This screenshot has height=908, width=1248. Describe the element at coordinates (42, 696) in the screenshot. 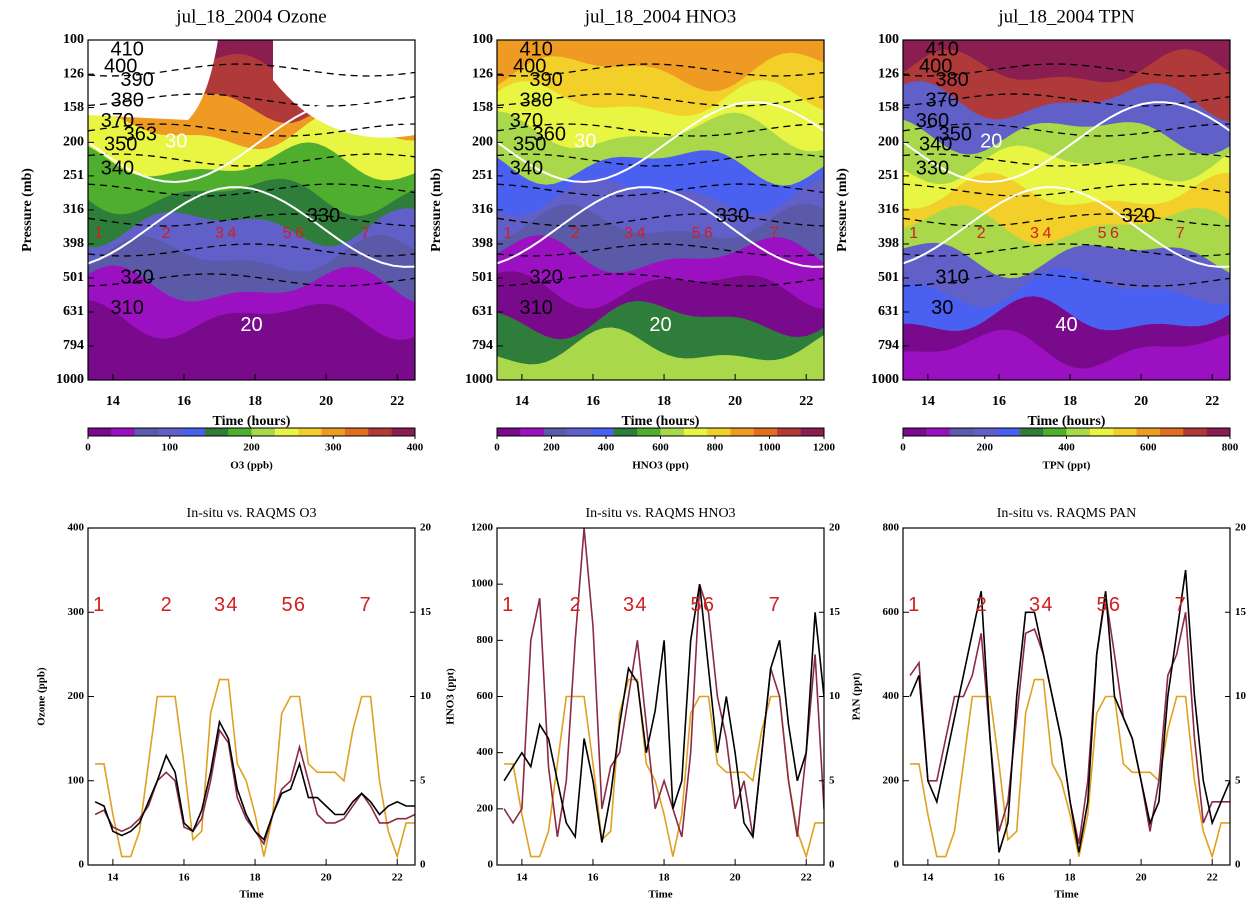

I see `y-axis-label: Ozone (ppb)` at that location.